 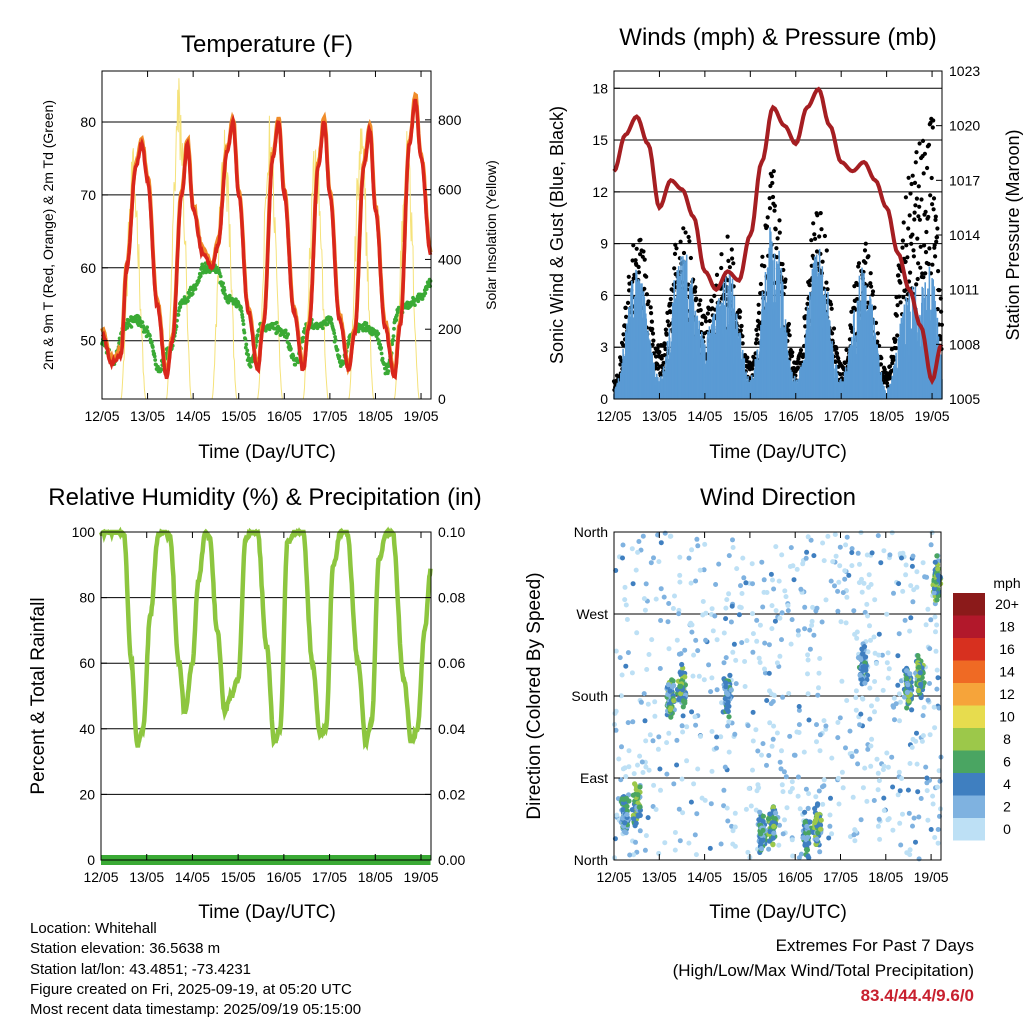 I want to click on speed-legend-label: 12, so click(x=1007, y=694).